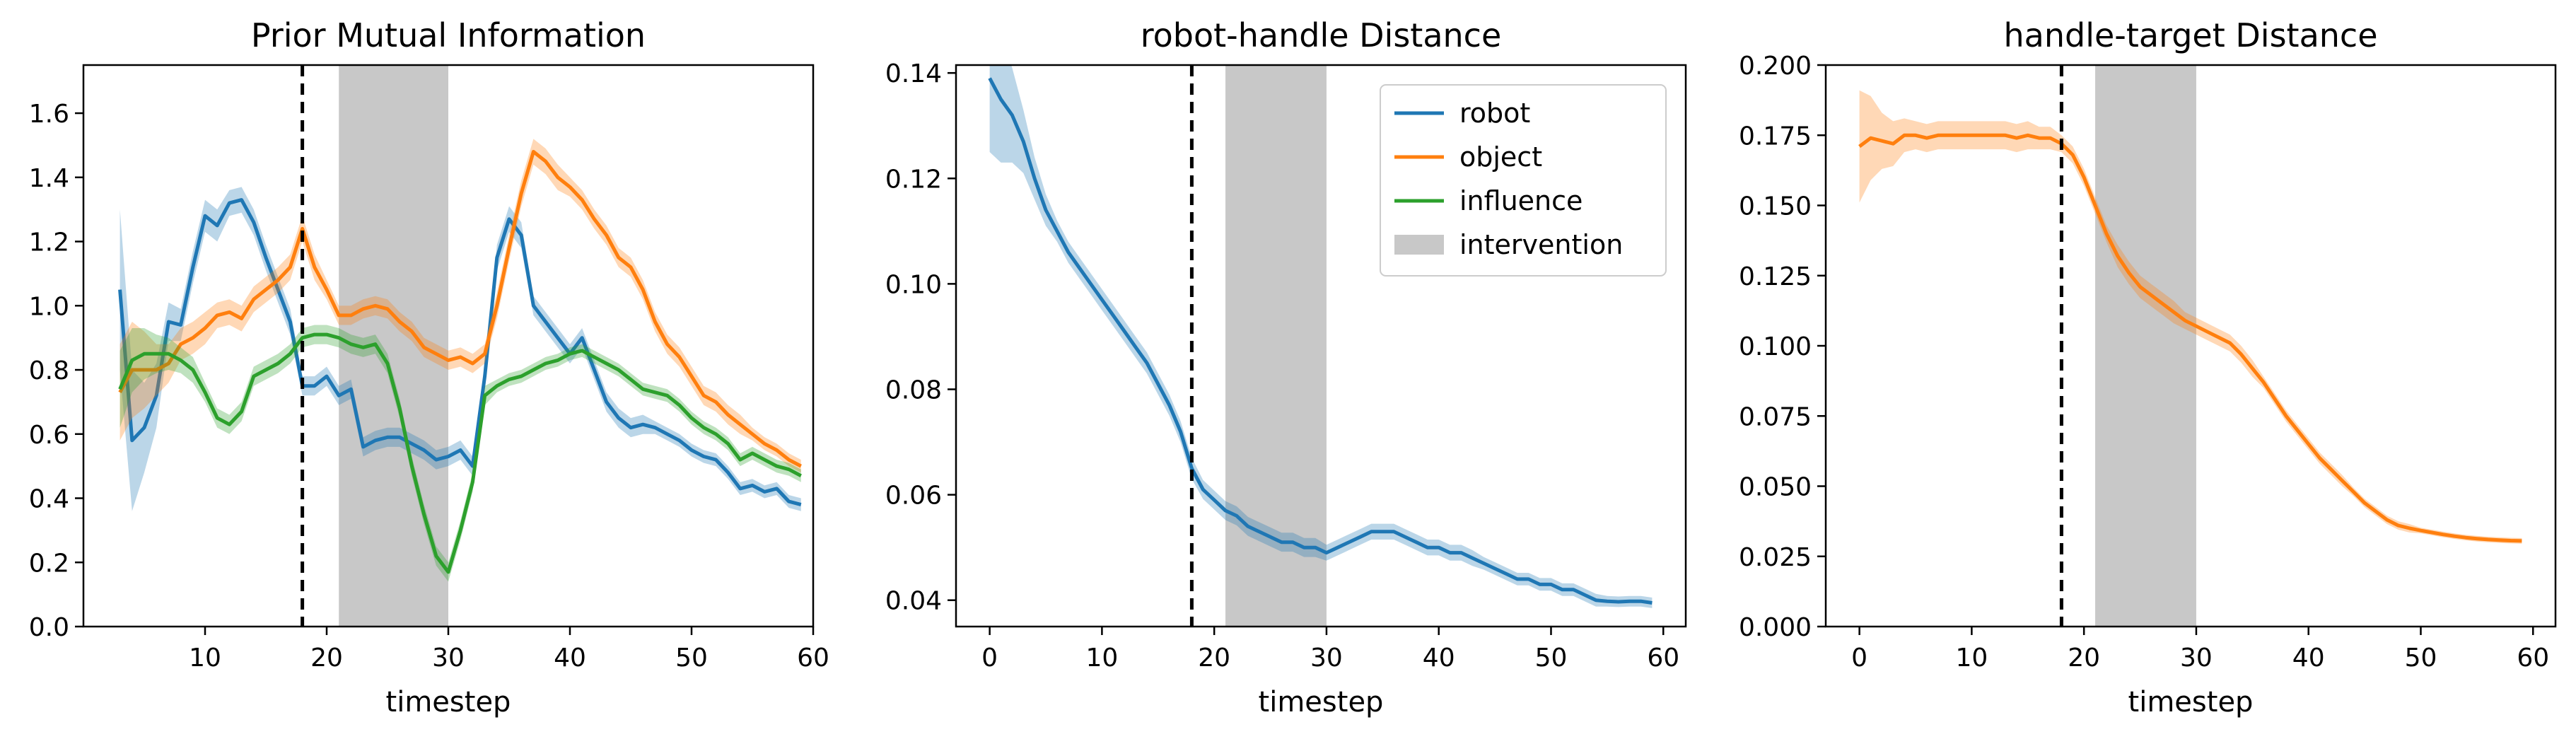  What do you see at coordinates (1775, 346) in the screenshot?
I see `y-tick-label: 0.100` at bounding box center [1775, 346].